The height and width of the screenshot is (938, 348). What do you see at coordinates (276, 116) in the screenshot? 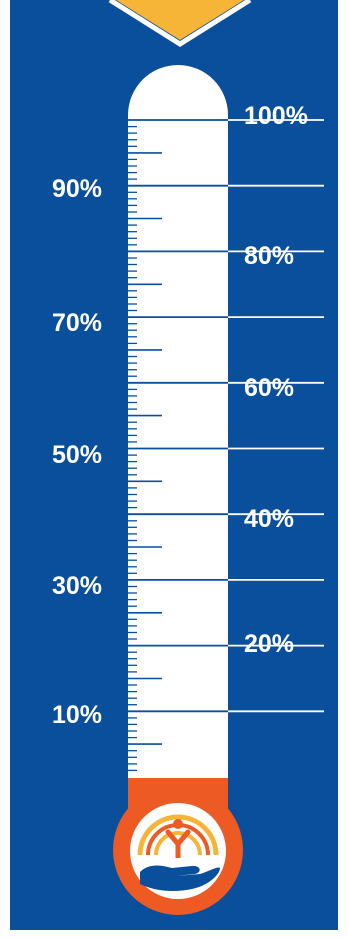
I see `label-100: 100%` at bounding box center [276, 116].